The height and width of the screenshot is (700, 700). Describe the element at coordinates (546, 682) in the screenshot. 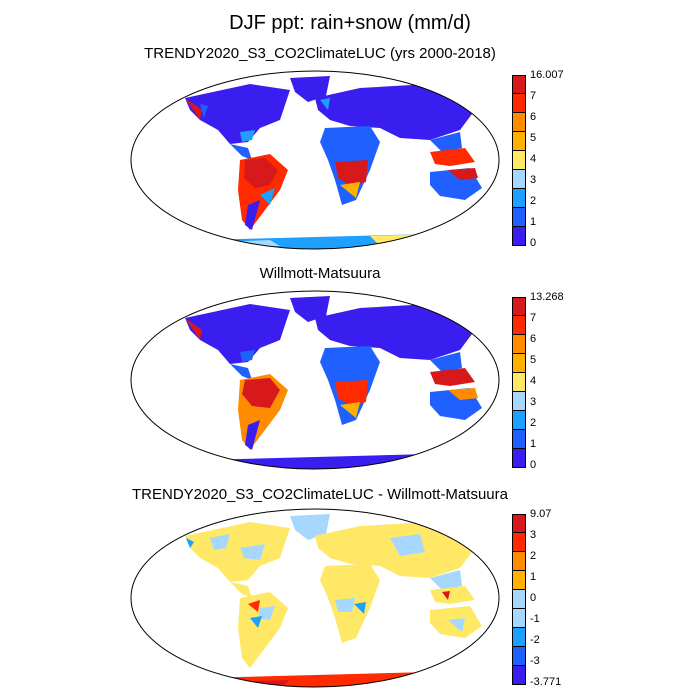

I see `colorbar-label: -3.771` at that location.